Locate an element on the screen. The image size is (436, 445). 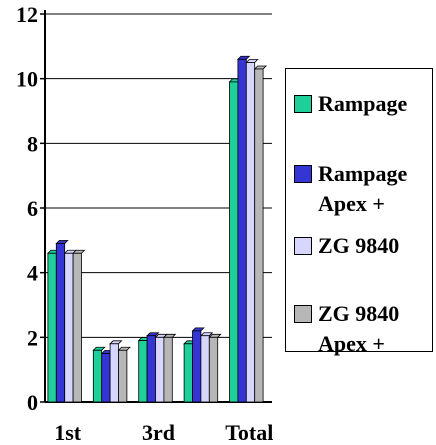
legend-label-zg9840: ZG 9840 is located at coordinates (359, 245).